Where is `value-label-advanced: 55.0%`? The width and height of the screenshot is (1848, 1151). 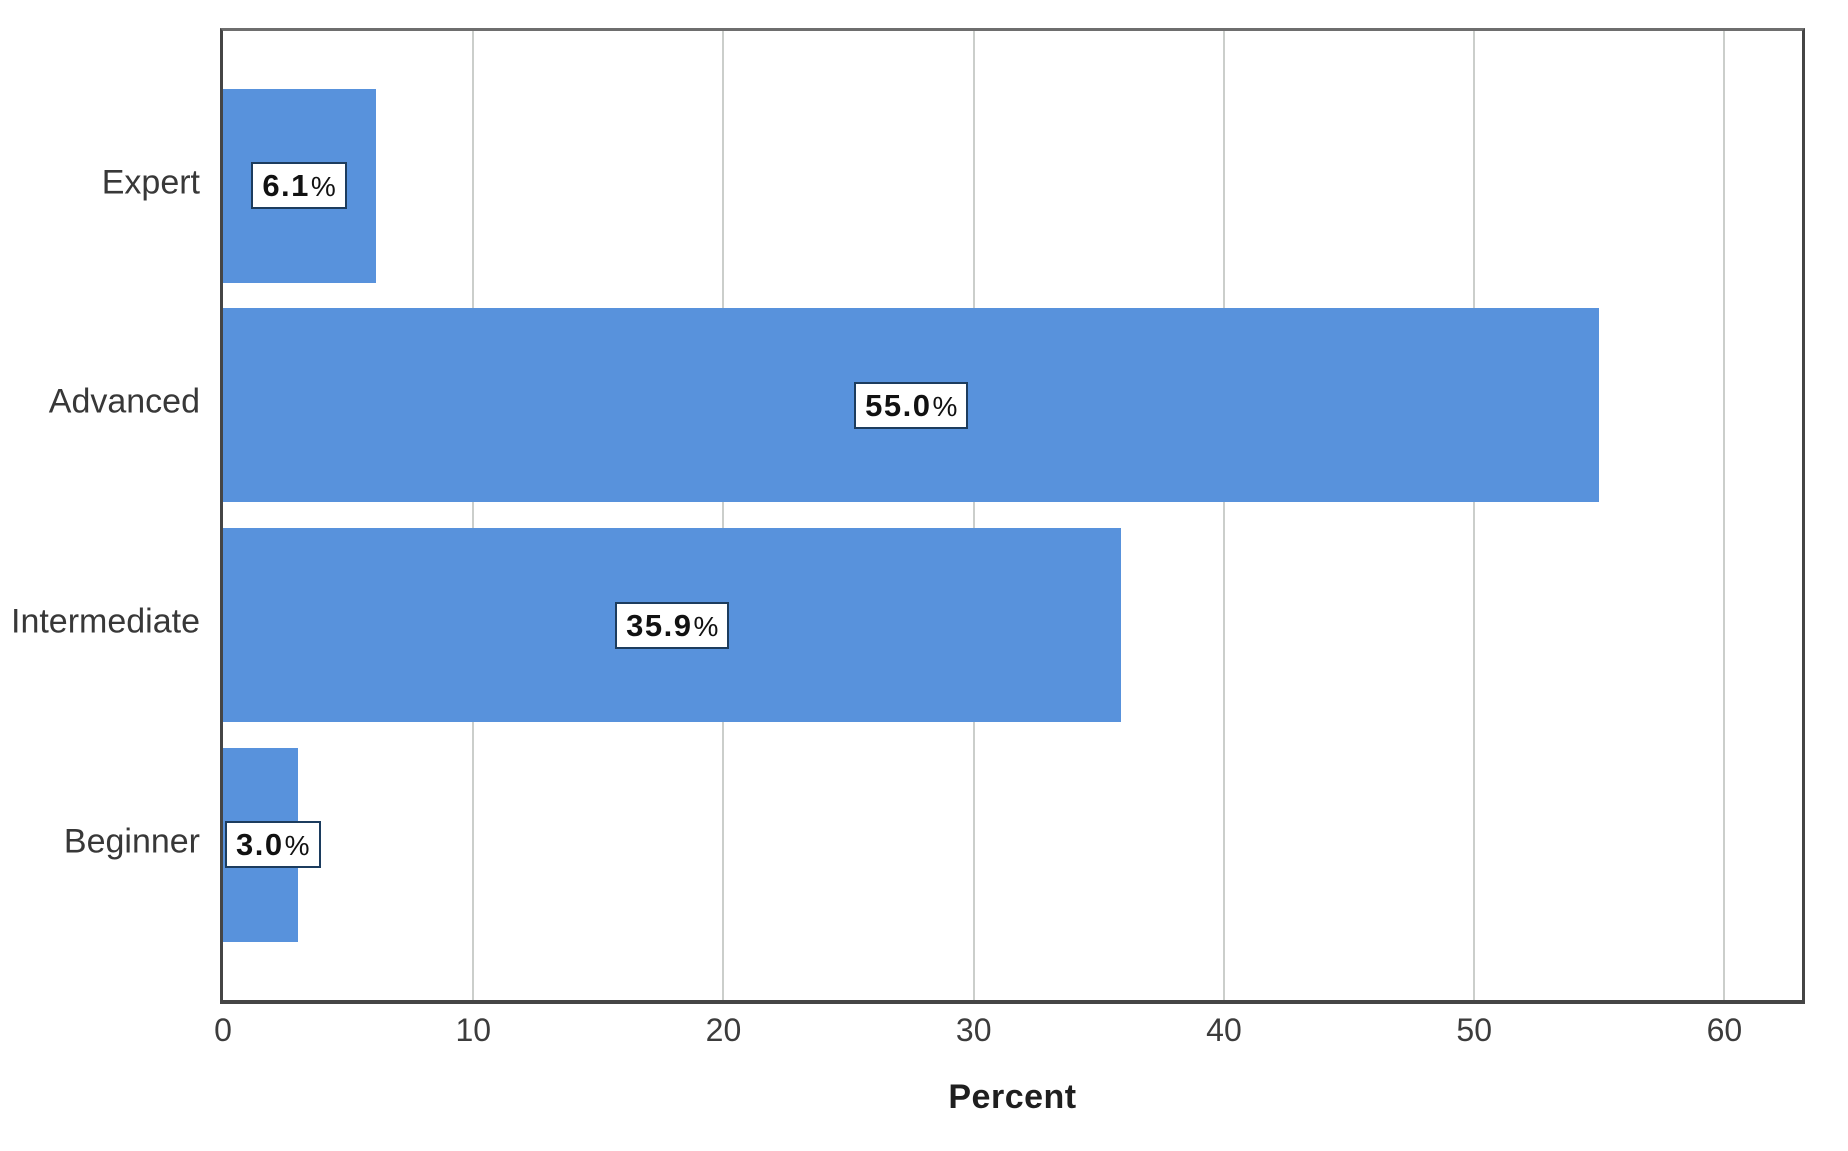
value-label-advanced: 55.0% is located at coordinates (911, 405).